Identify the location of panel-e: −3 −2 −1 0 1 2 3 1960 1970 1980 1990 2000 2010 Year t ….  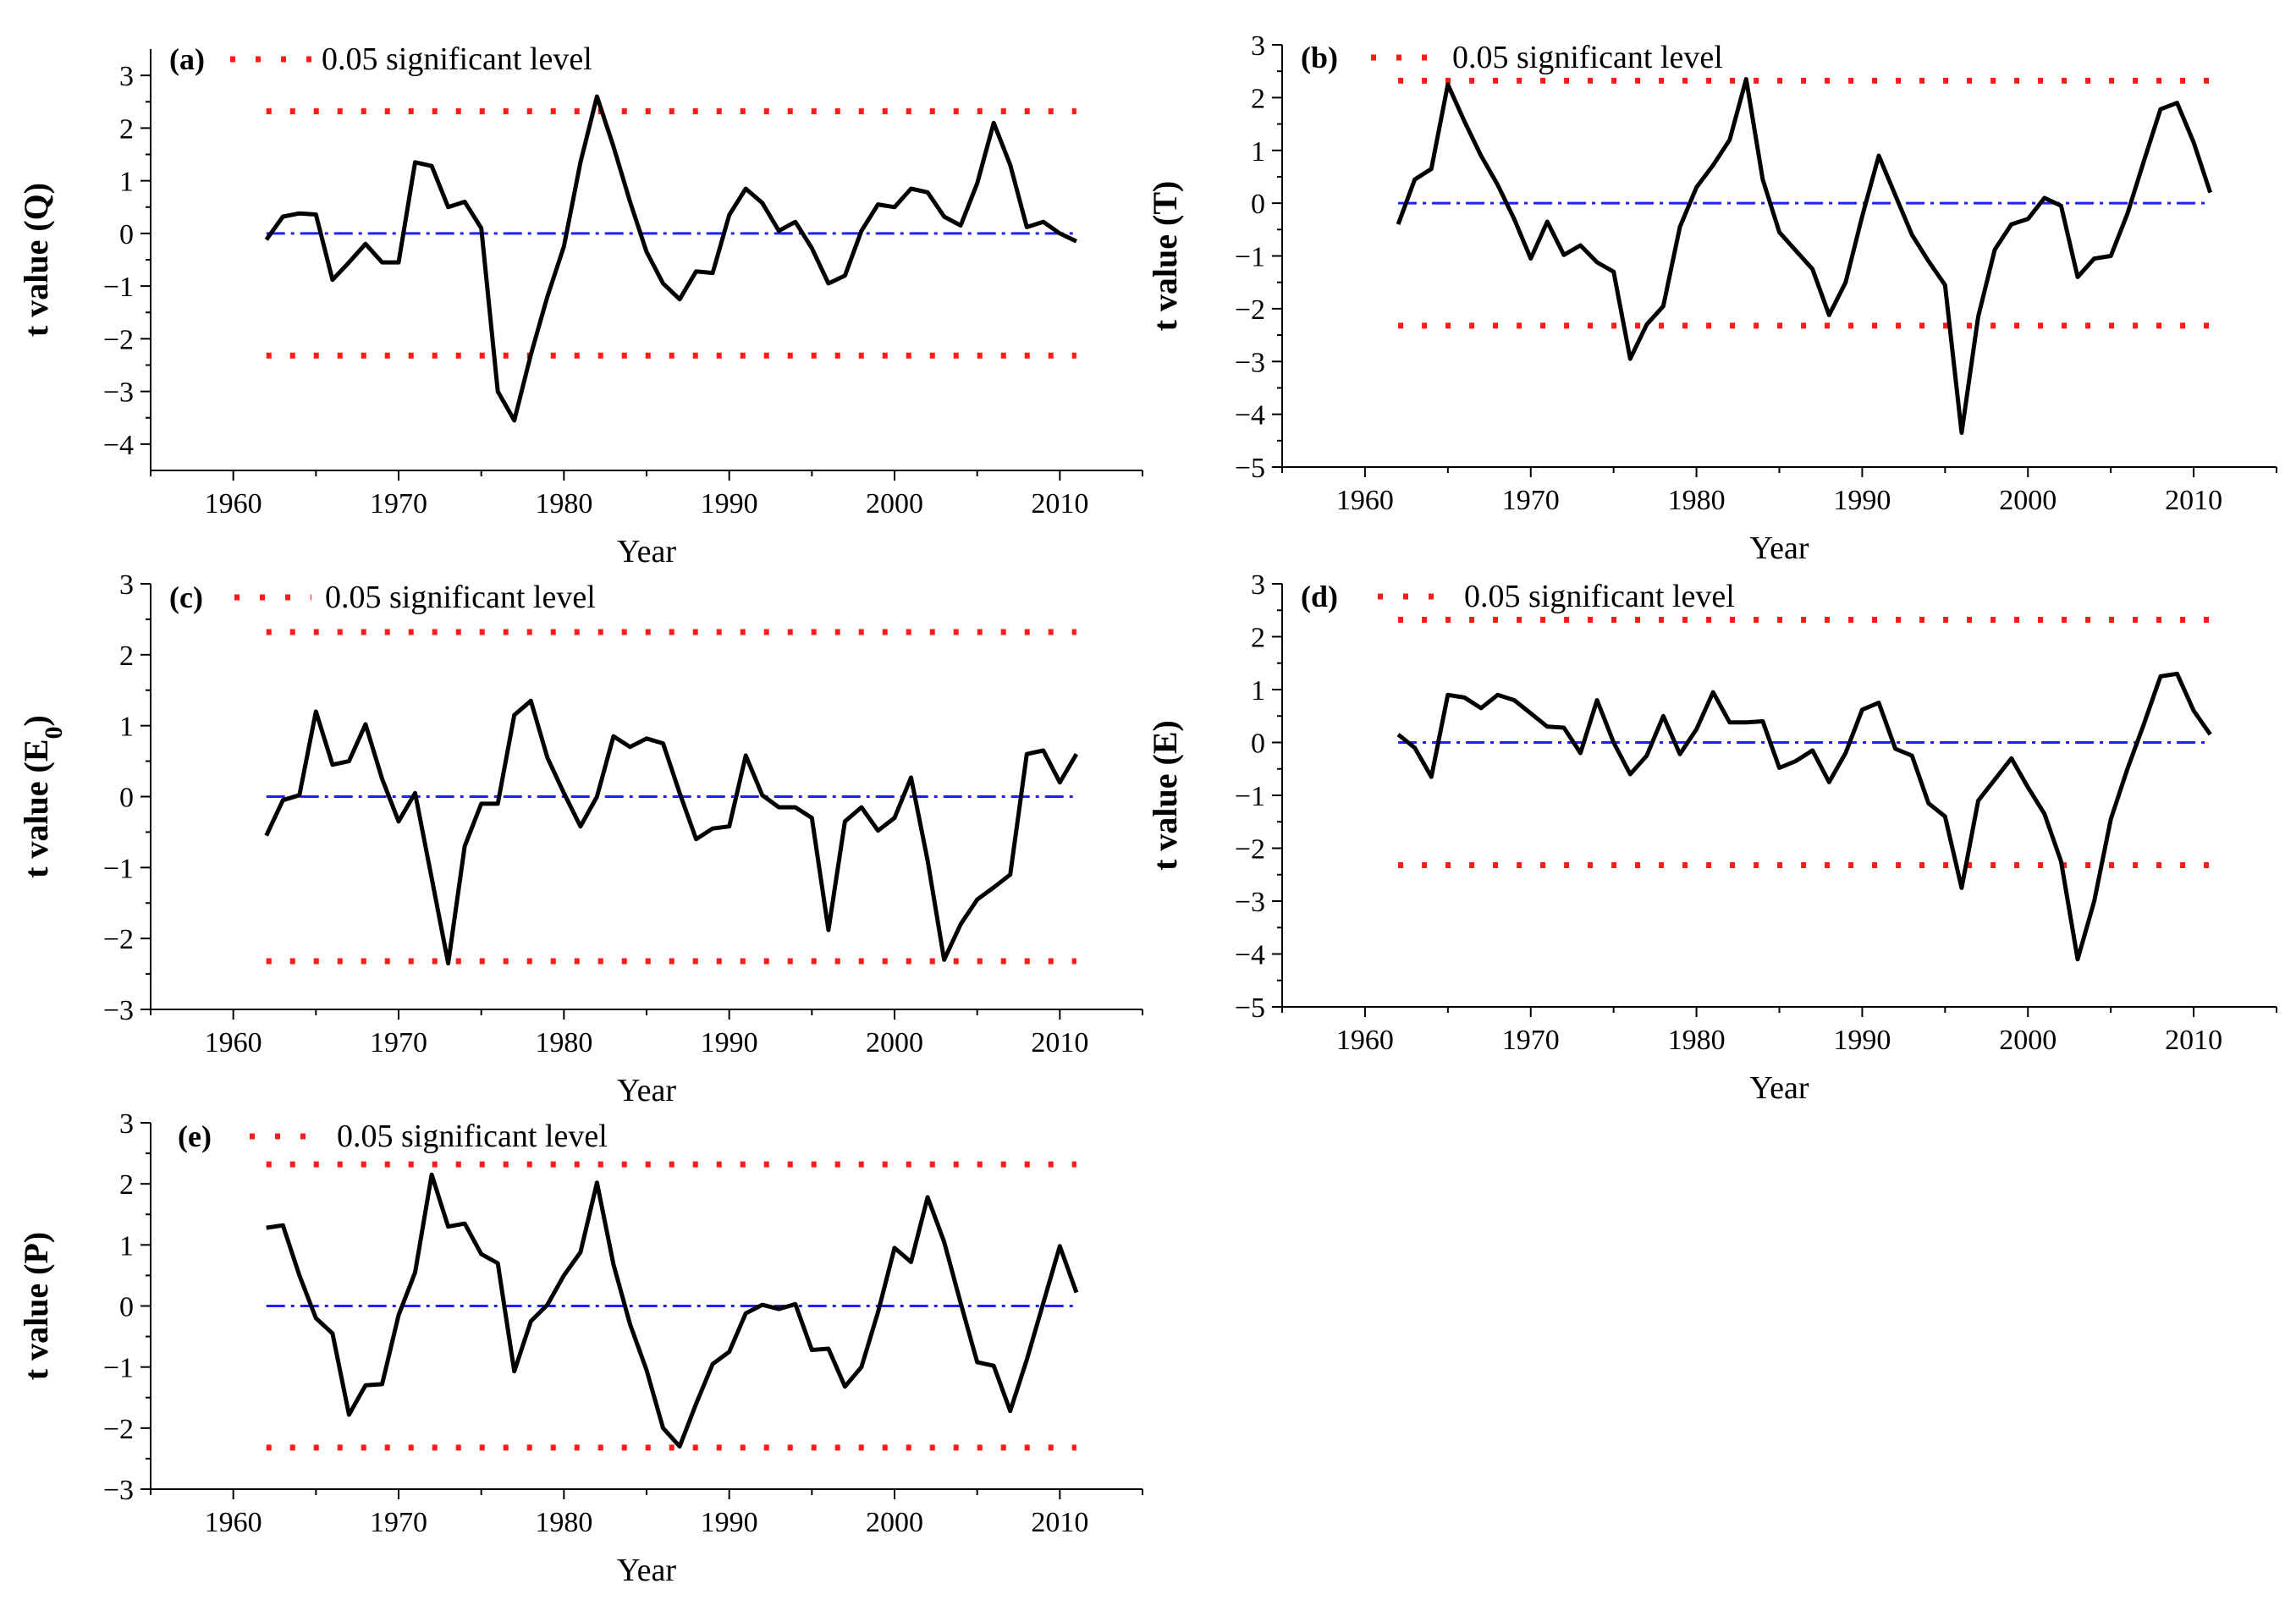
(580, 1348).